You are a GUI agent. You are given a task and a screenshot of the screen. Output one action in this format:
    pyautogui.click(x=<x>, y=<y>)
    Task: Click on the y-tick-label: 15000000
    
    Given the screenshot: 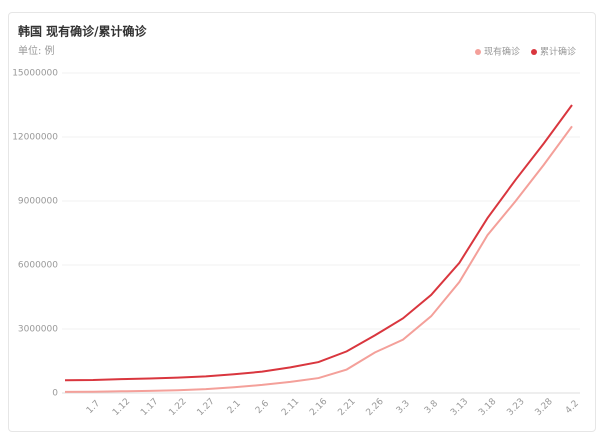 What is the action you would take?
    pyautogui.click(x=35, y=74)
    